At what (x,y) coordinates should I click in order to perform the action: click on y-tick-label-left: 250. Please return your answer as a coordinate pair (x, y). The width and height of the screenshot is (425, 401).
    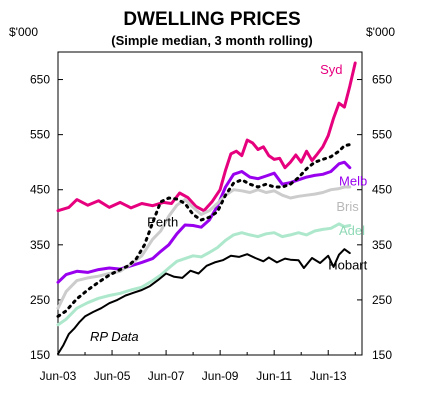
    Looking at the image, I should click on (40, 300).